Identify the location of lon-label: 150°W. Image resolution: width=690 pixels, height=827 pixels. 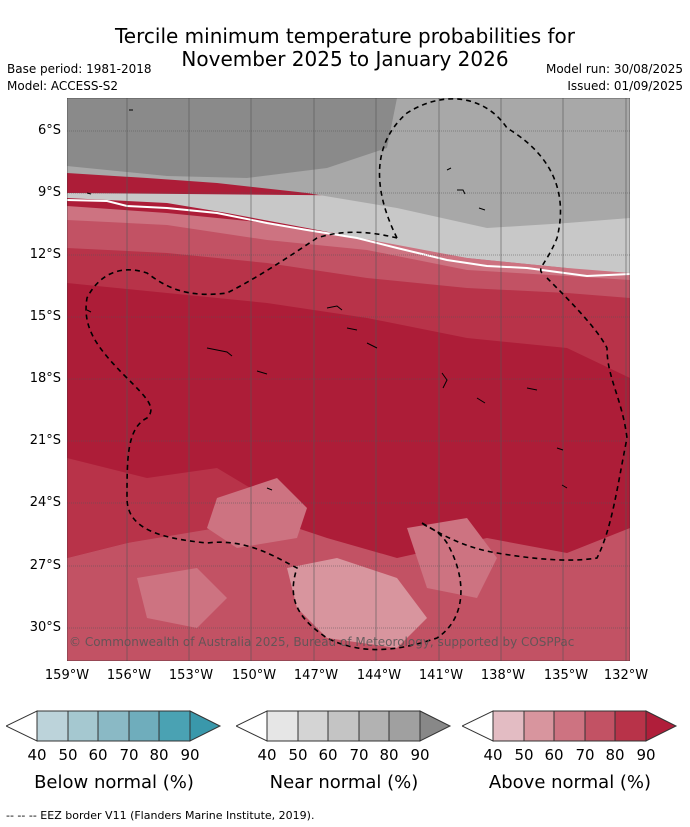
(254, 675).